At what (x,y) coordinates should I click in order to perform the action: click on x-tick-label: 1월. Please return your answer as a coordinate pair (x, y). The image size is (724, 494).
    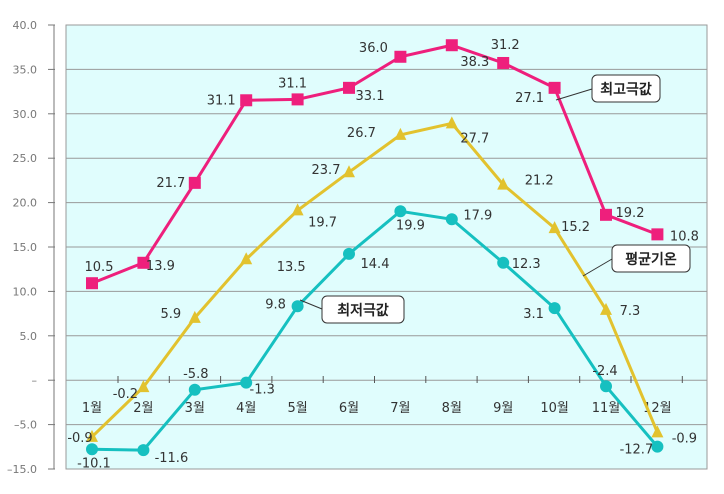
    Looking at the image, I should click on (92, 408).